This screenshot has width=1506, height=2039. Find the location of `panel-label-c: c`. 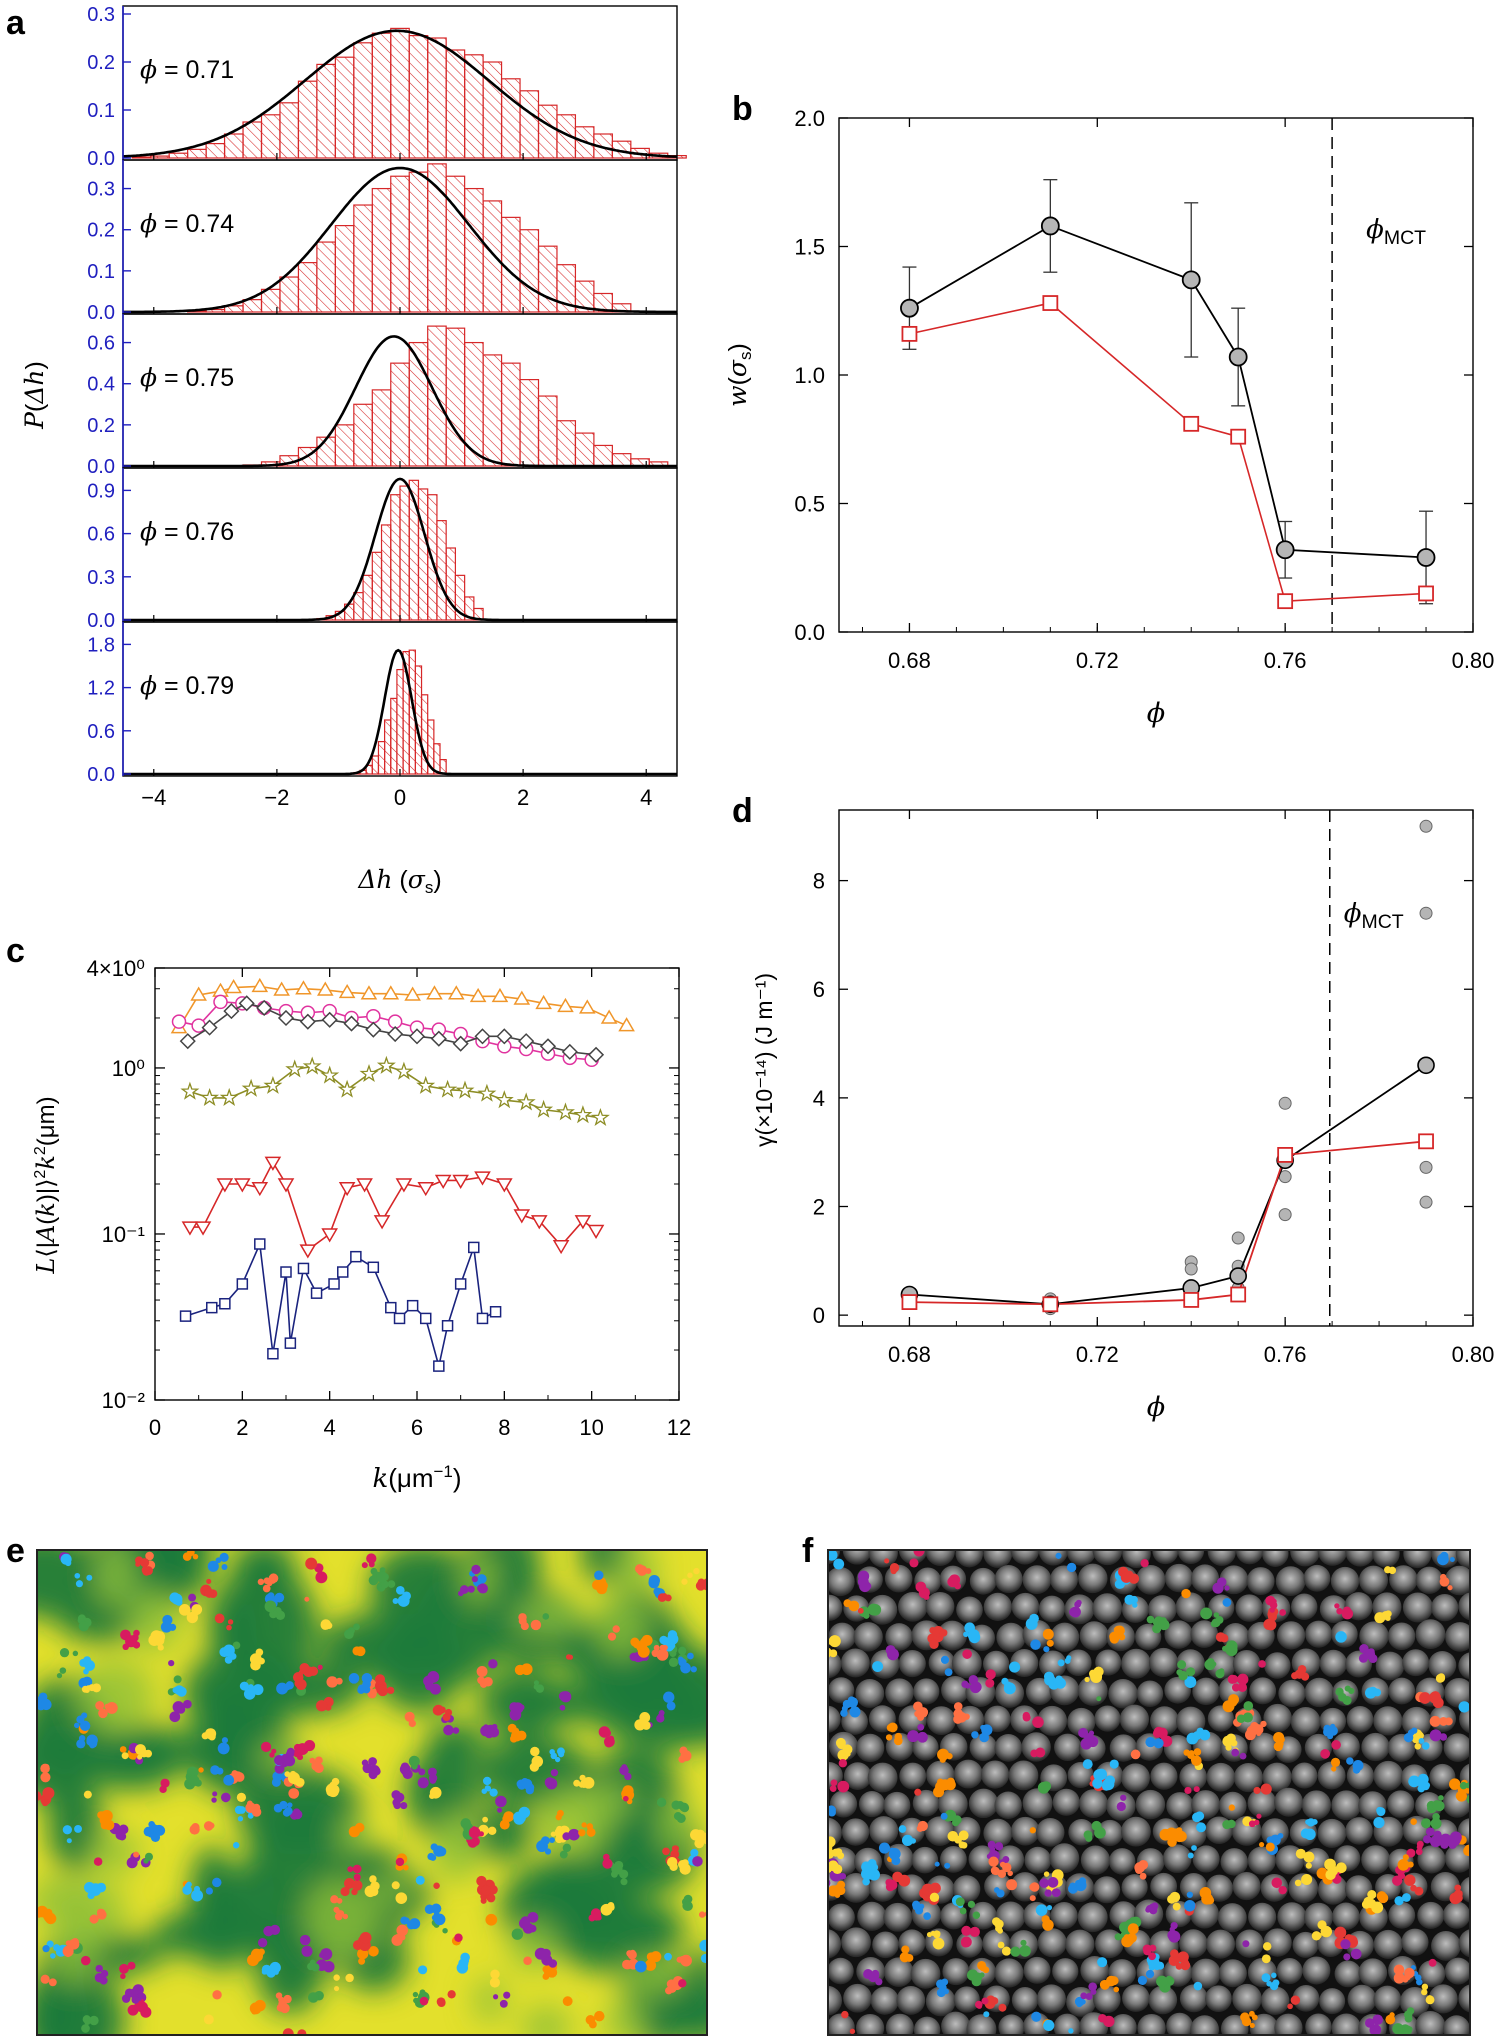

panel-label-c: c is located at coordinates (15, 951).